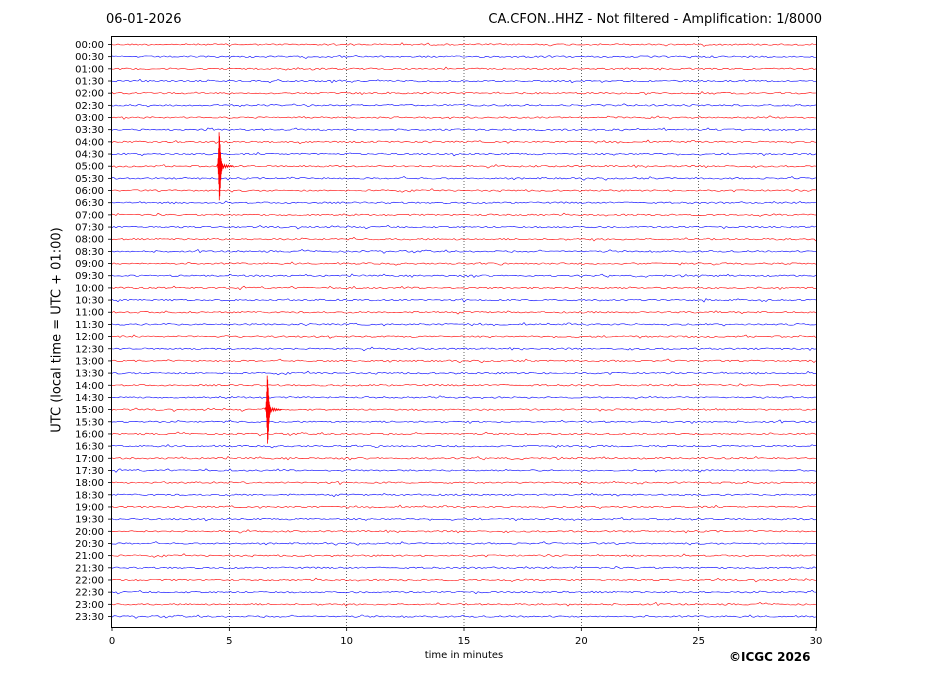 The image size is (927, 696). I want to click on y-tick-label: 19:00, so click(89, 507).